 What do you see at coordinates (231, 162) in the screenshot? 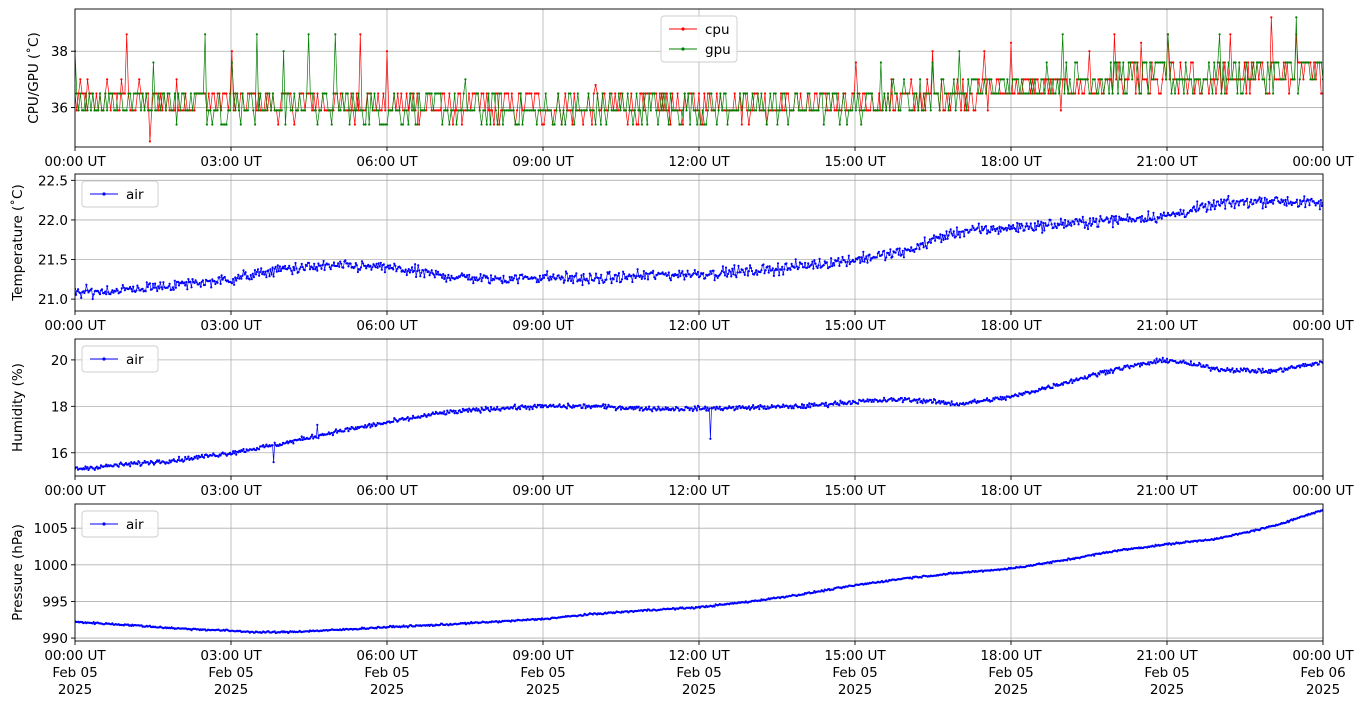
I see `x-tick-label: 03:00 UT` at bounding box center [231, 162].